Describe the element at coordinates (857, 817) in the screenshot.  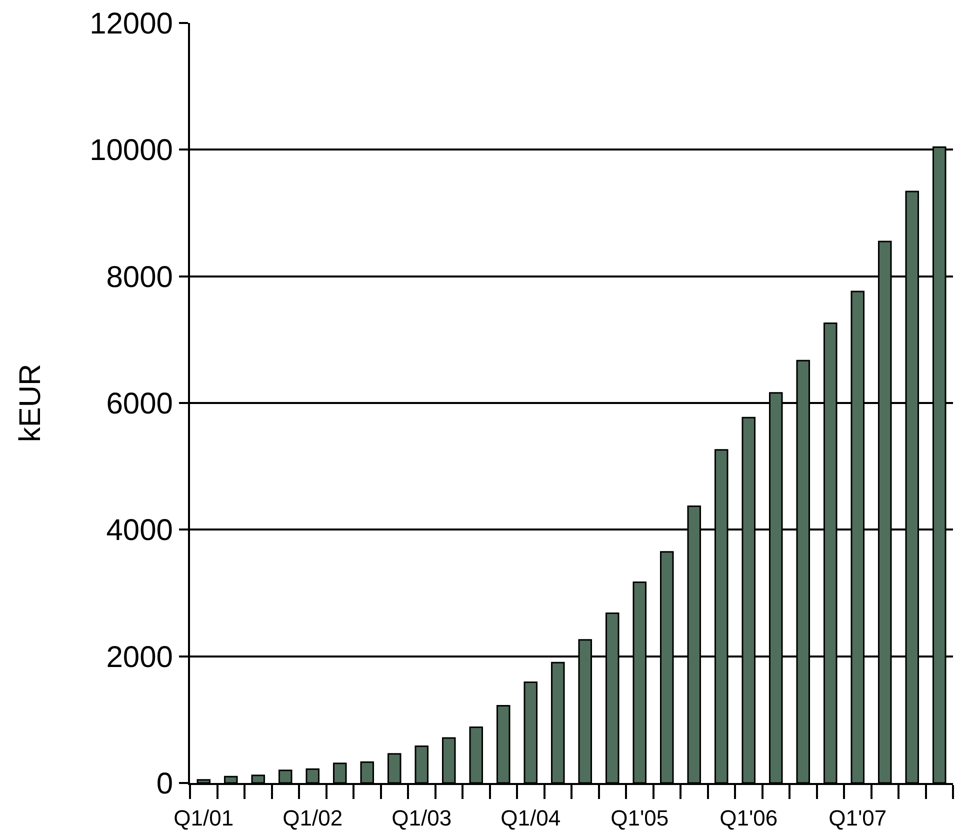
I see `x-tick-label: Q1'07` at that location.